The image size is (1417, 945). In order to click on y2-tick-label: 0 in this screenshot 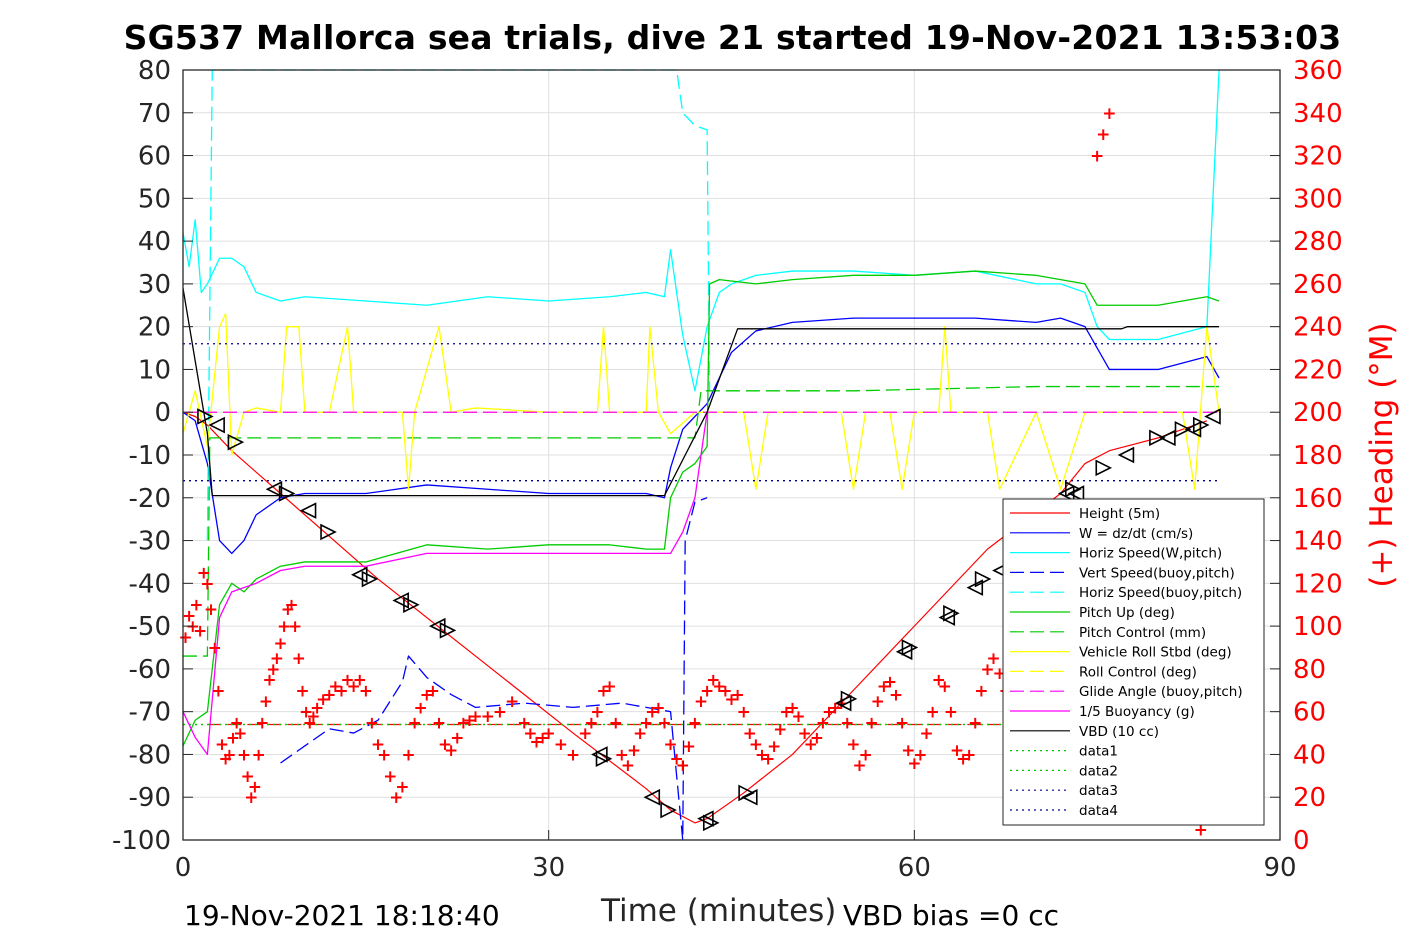, I will do `click(1301, 841)`.